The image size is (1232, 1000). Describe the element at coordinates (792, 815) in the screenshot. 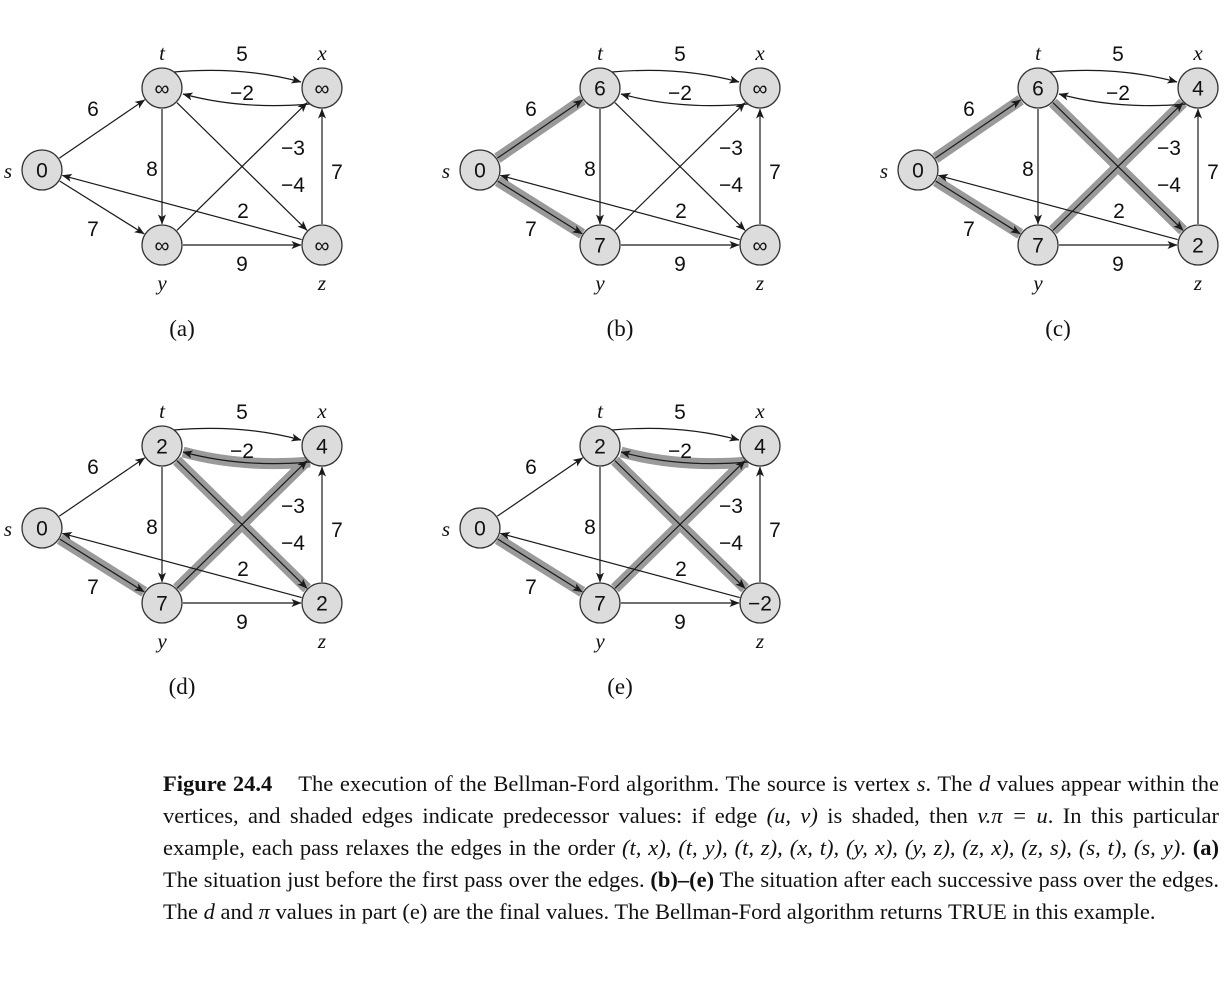

I see `caption-edge-uv: (u, v)` at that location.